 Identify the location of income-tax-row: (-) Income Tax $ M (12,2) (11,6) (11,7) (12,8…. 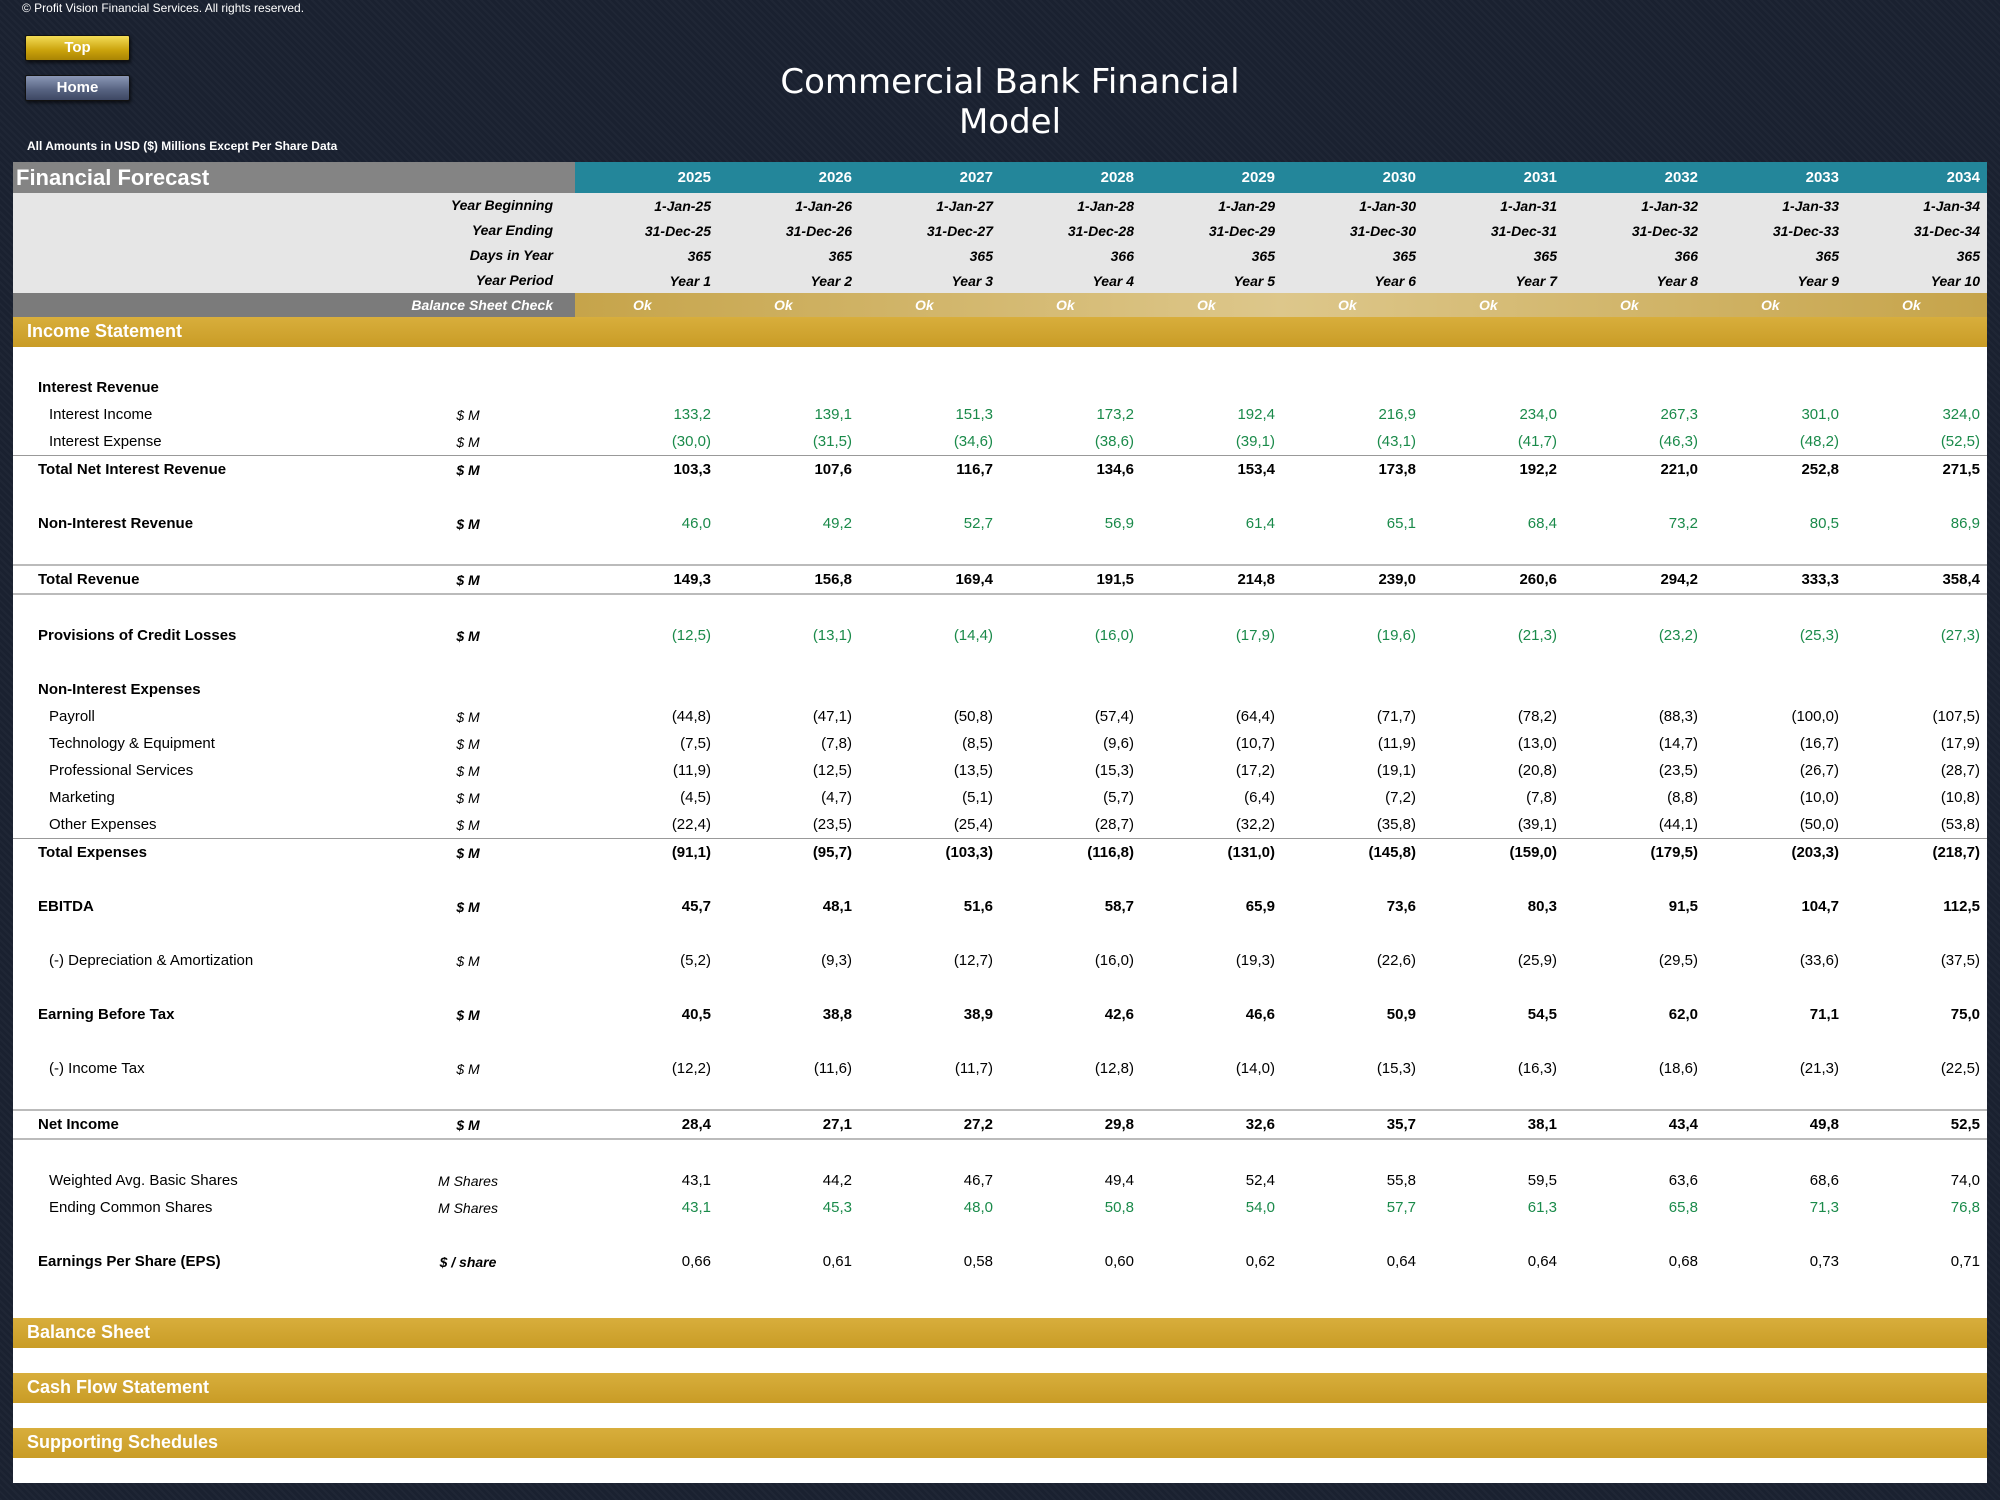
(1000, 1068).